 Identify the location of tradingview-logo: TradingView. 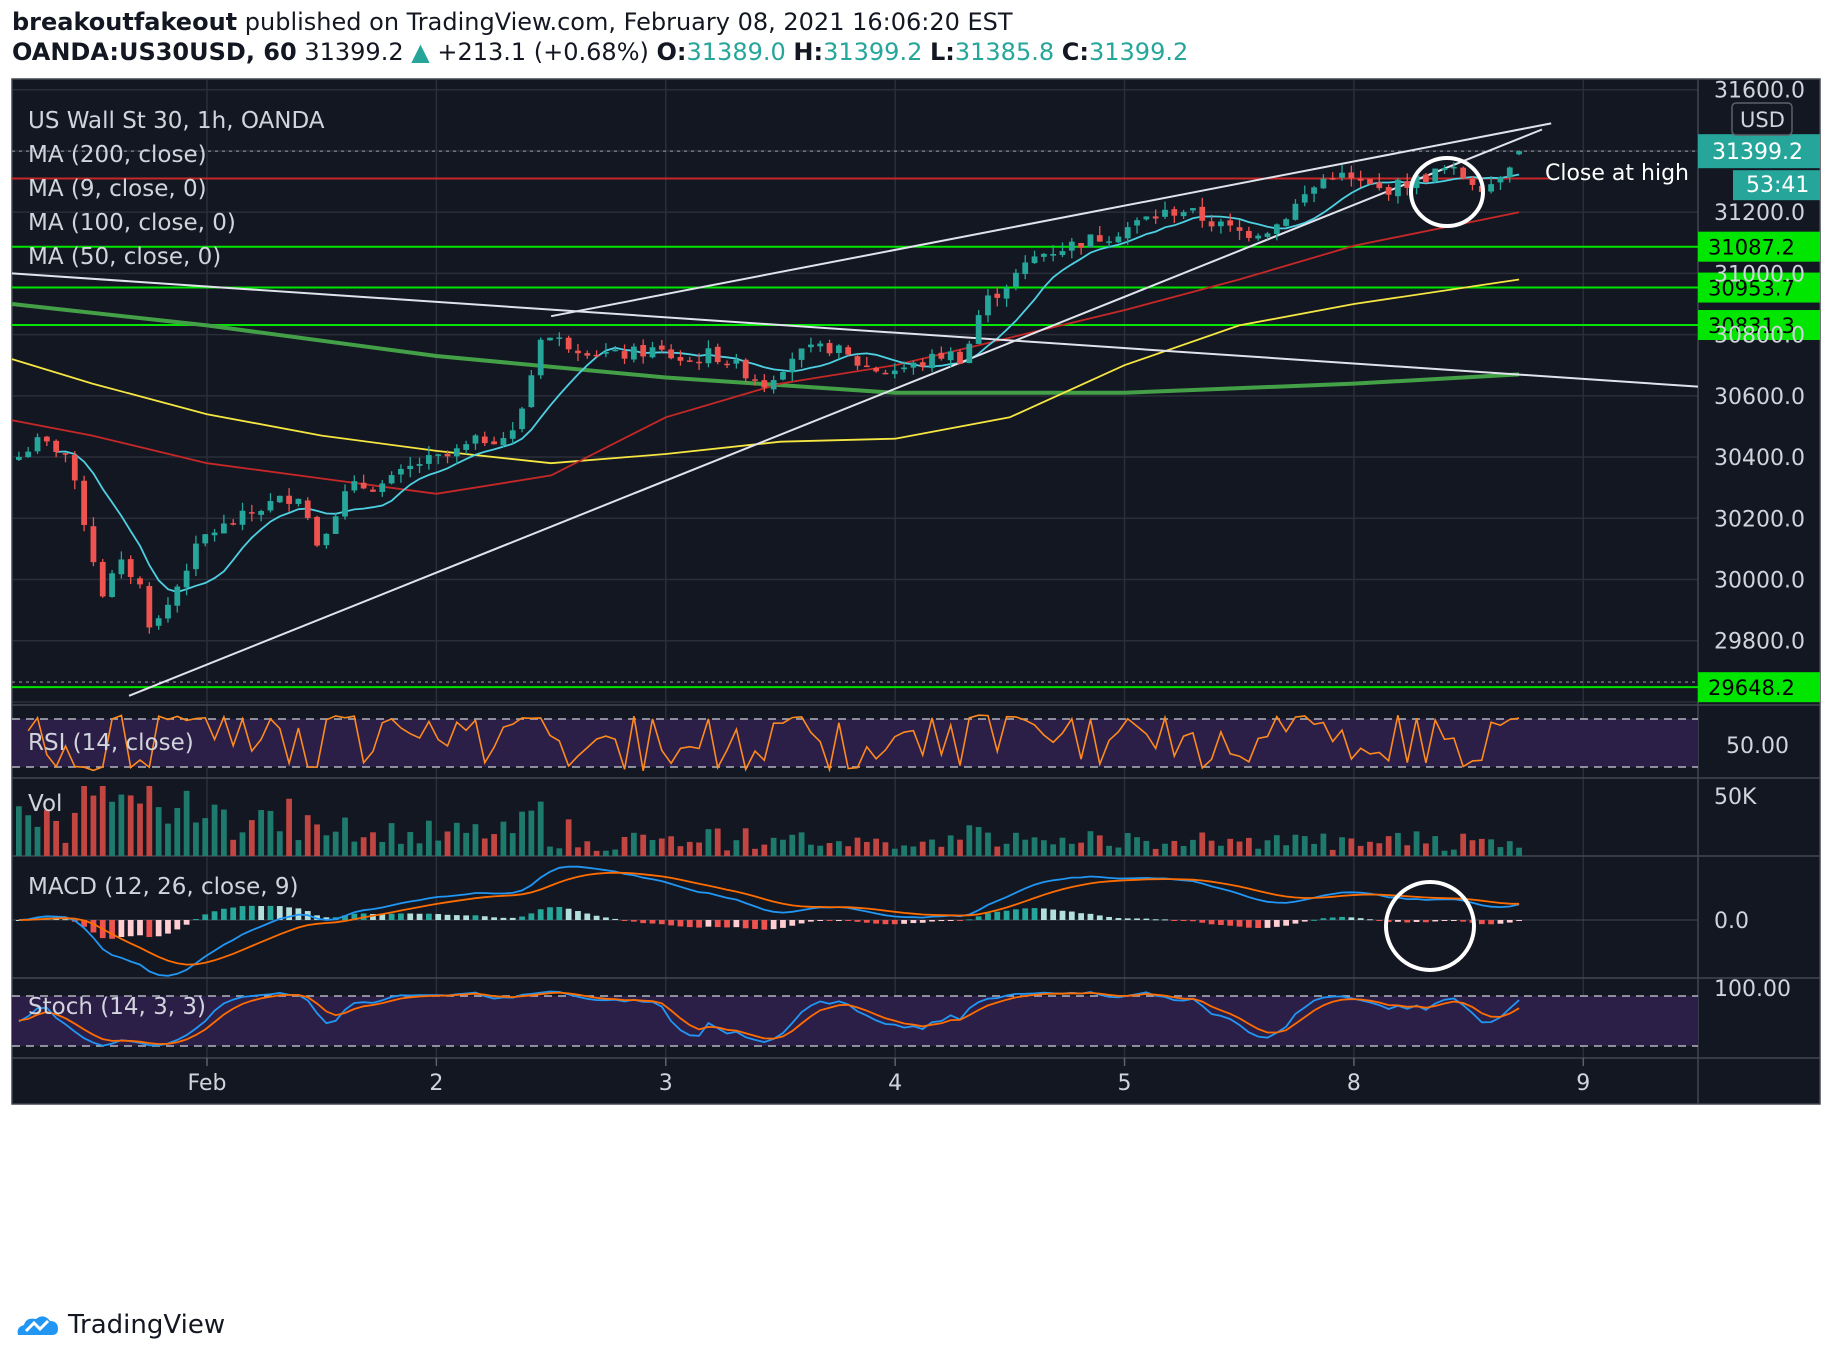
(119, 1325).